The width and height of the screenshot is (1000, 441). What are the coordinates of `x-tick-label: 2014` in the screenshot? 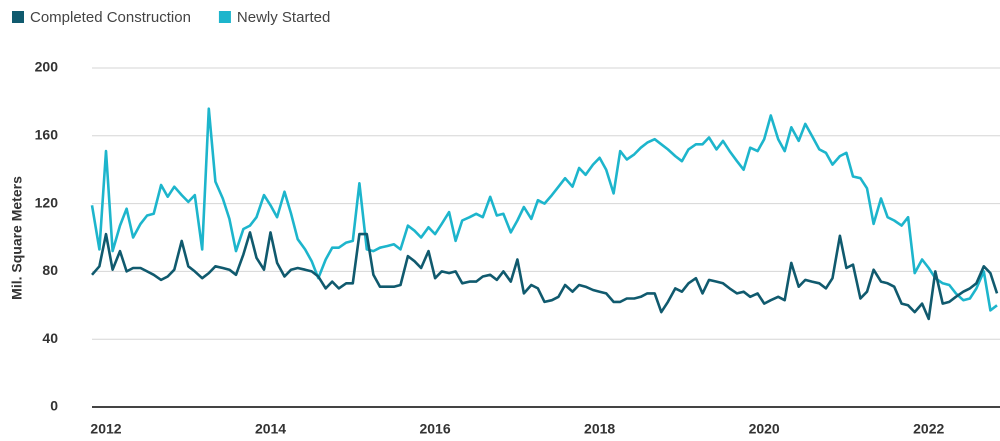 It's located at (270, 429).